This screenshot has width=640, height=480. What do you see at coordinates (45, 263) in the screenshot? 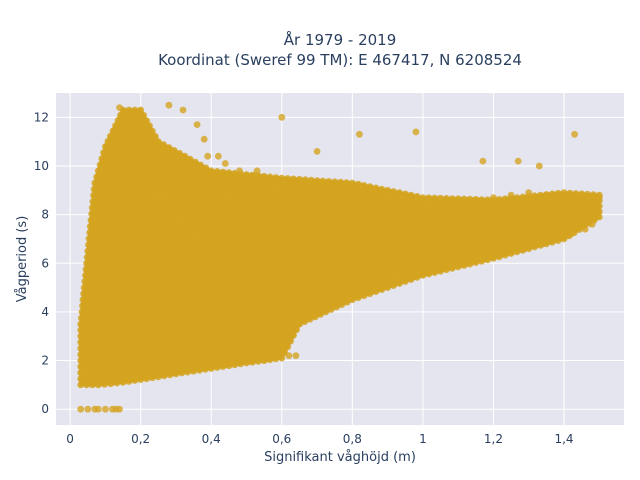
I see `y-tick-label: 6` at bounding box center [45, 263].